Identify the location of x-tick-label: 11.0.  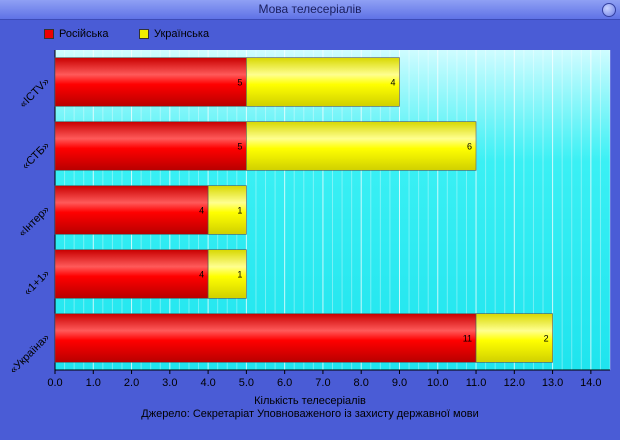
(476, 383).